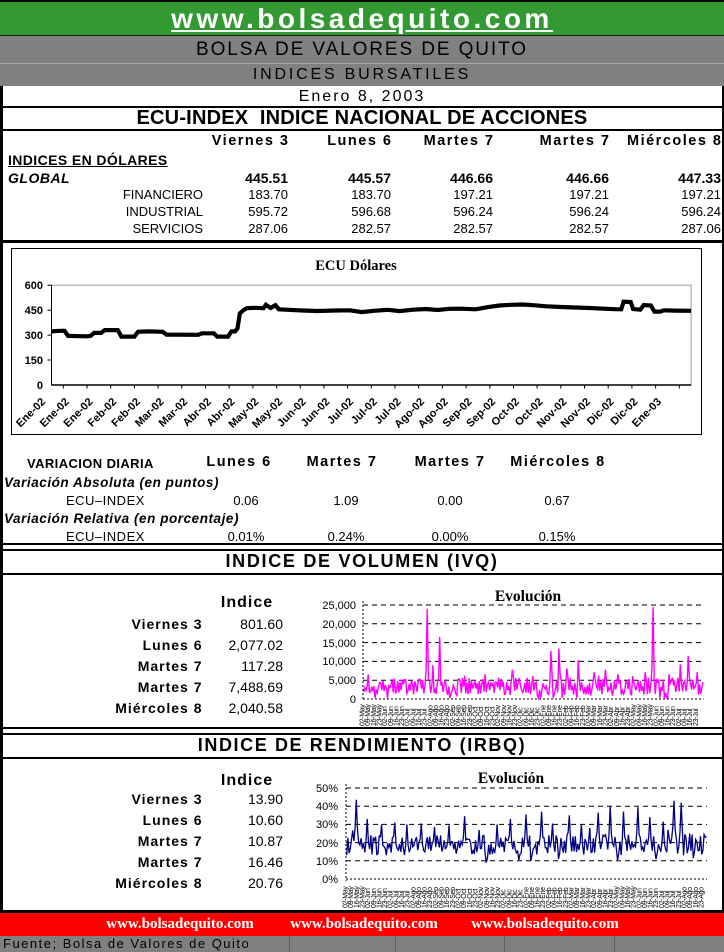 This screenshot has height=952, width=724. What do you see at coordinates (476, 716) in the screenshot?
I see `svg-text: 02-Oct` at bounding box center [476, 716].